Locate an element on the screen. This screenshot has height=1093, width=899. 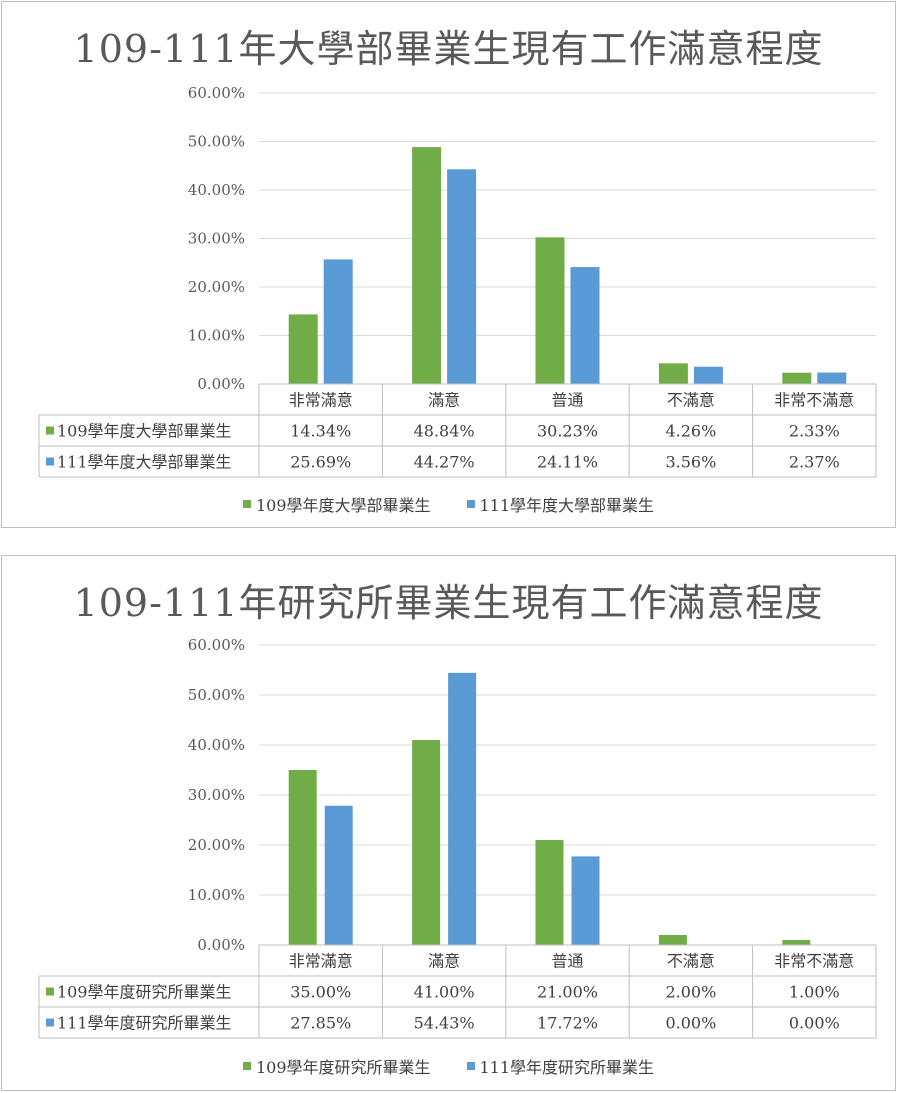
chart-legend: 109學年度大學部畢業生 111學年度大學部畢業生 is located at coordinates (448, 504).